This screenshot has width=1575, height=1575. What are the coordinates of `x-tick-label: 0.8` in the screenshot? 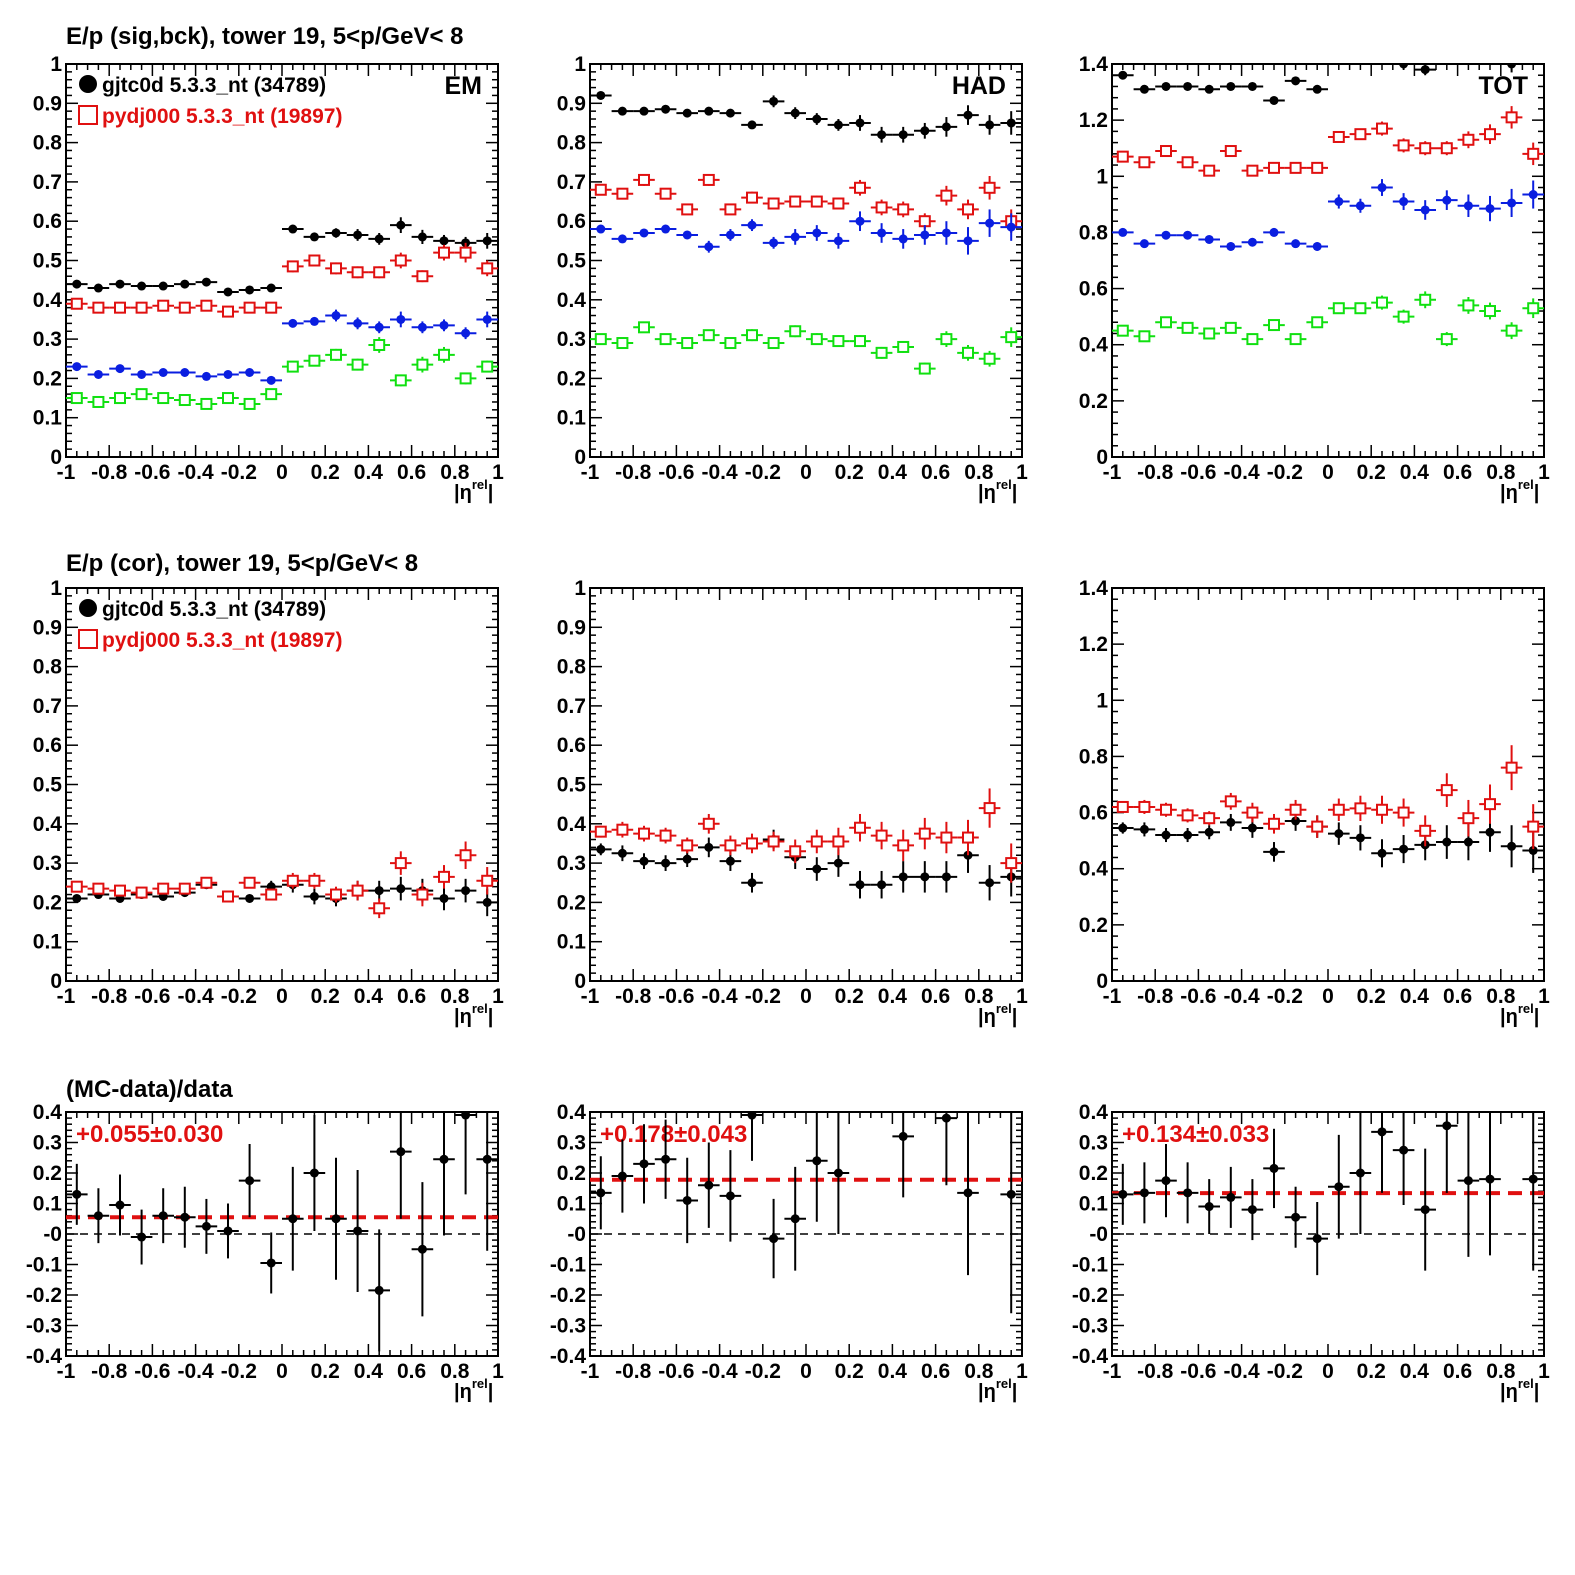 It's located at (1501, 472).